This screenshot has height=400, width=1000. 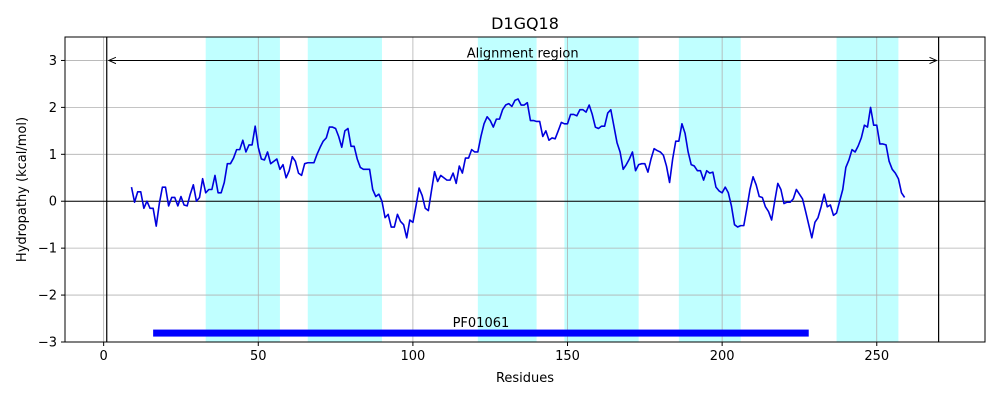 I want to click on x-tick-label: 50, so click(x=258, y=356).